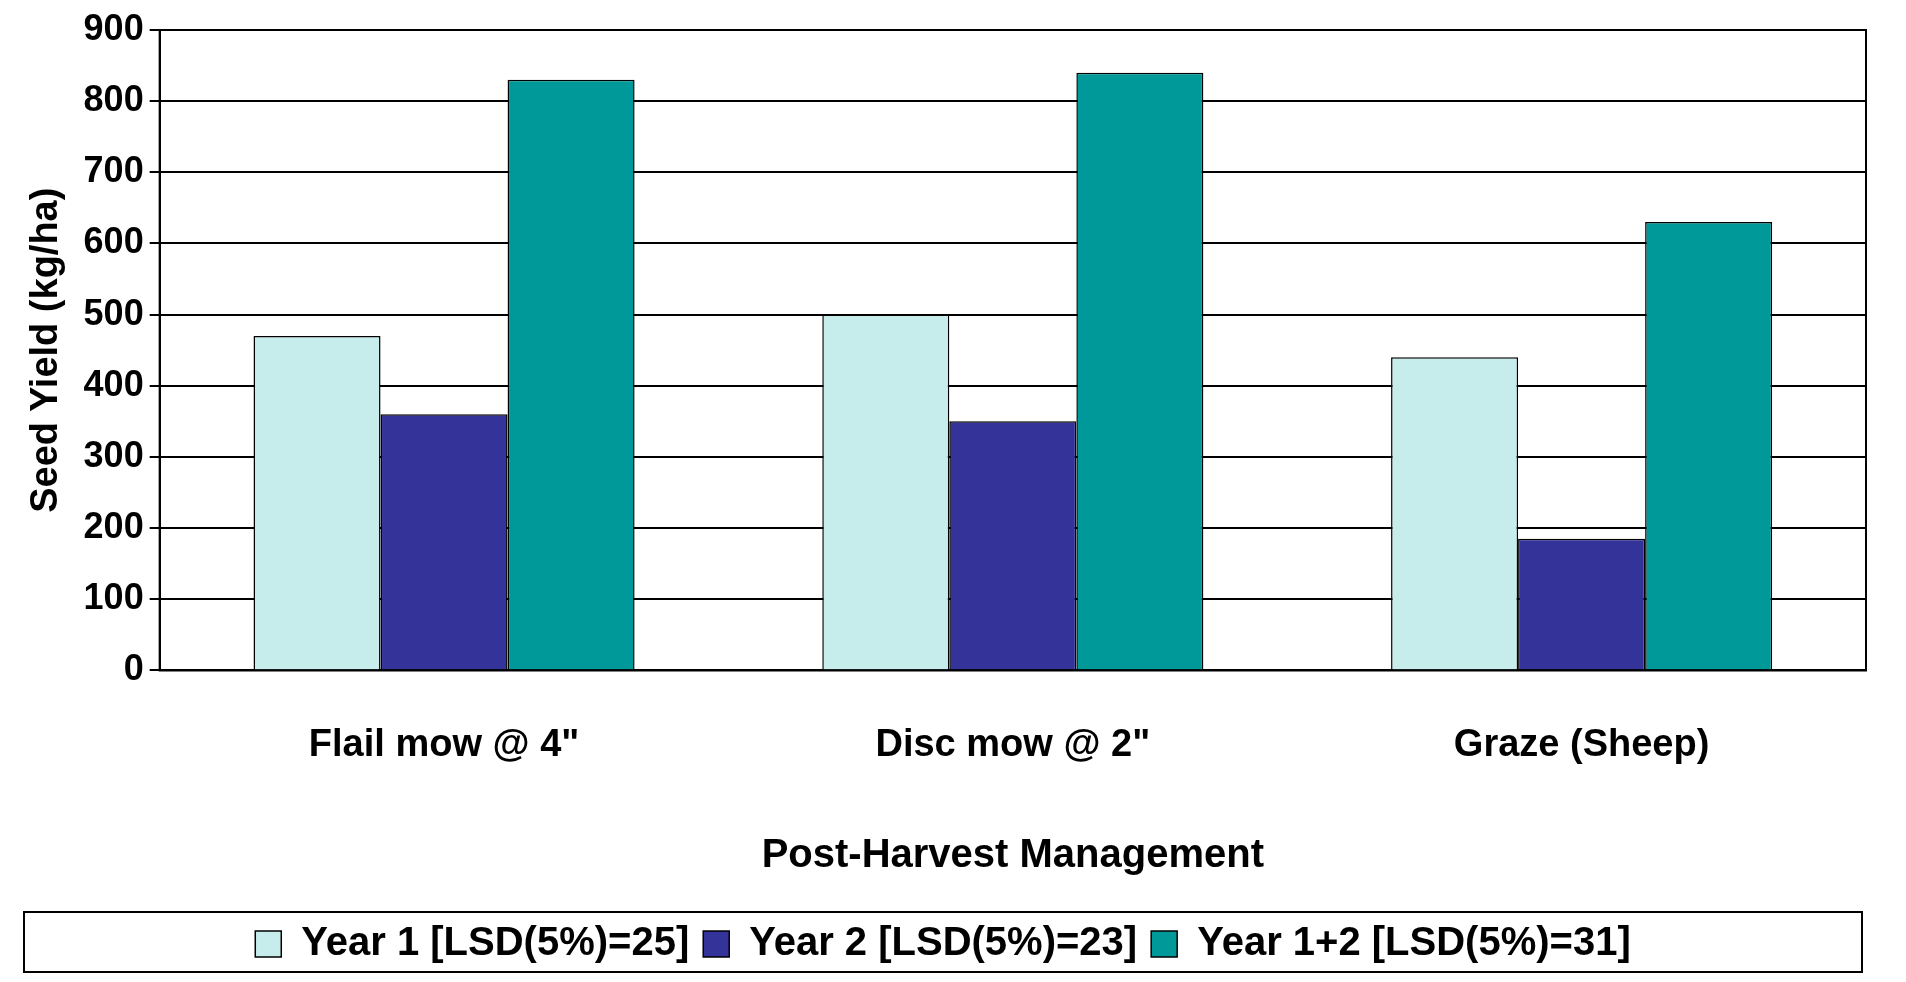 The width and height of the screenshot is (1906, 982). Describe the element at coordinates (133, 668) in the screenshot. I see `y-tick-label: 0` at that location.